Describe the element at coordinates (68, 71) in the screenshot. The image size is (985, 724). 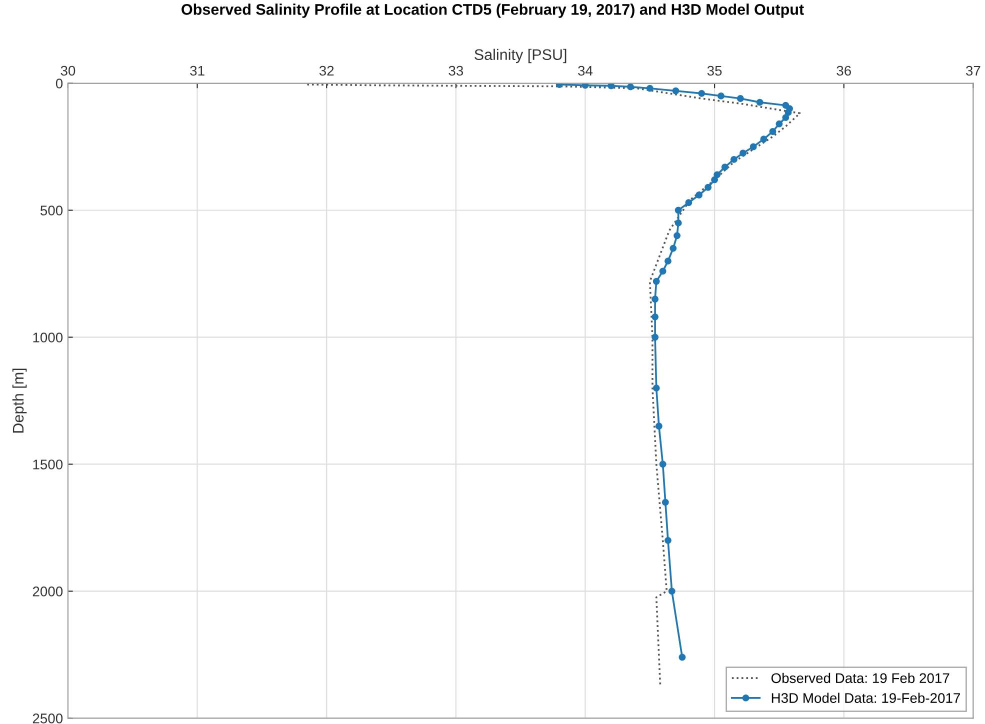
I see `x-tick-label: 30` at that location.